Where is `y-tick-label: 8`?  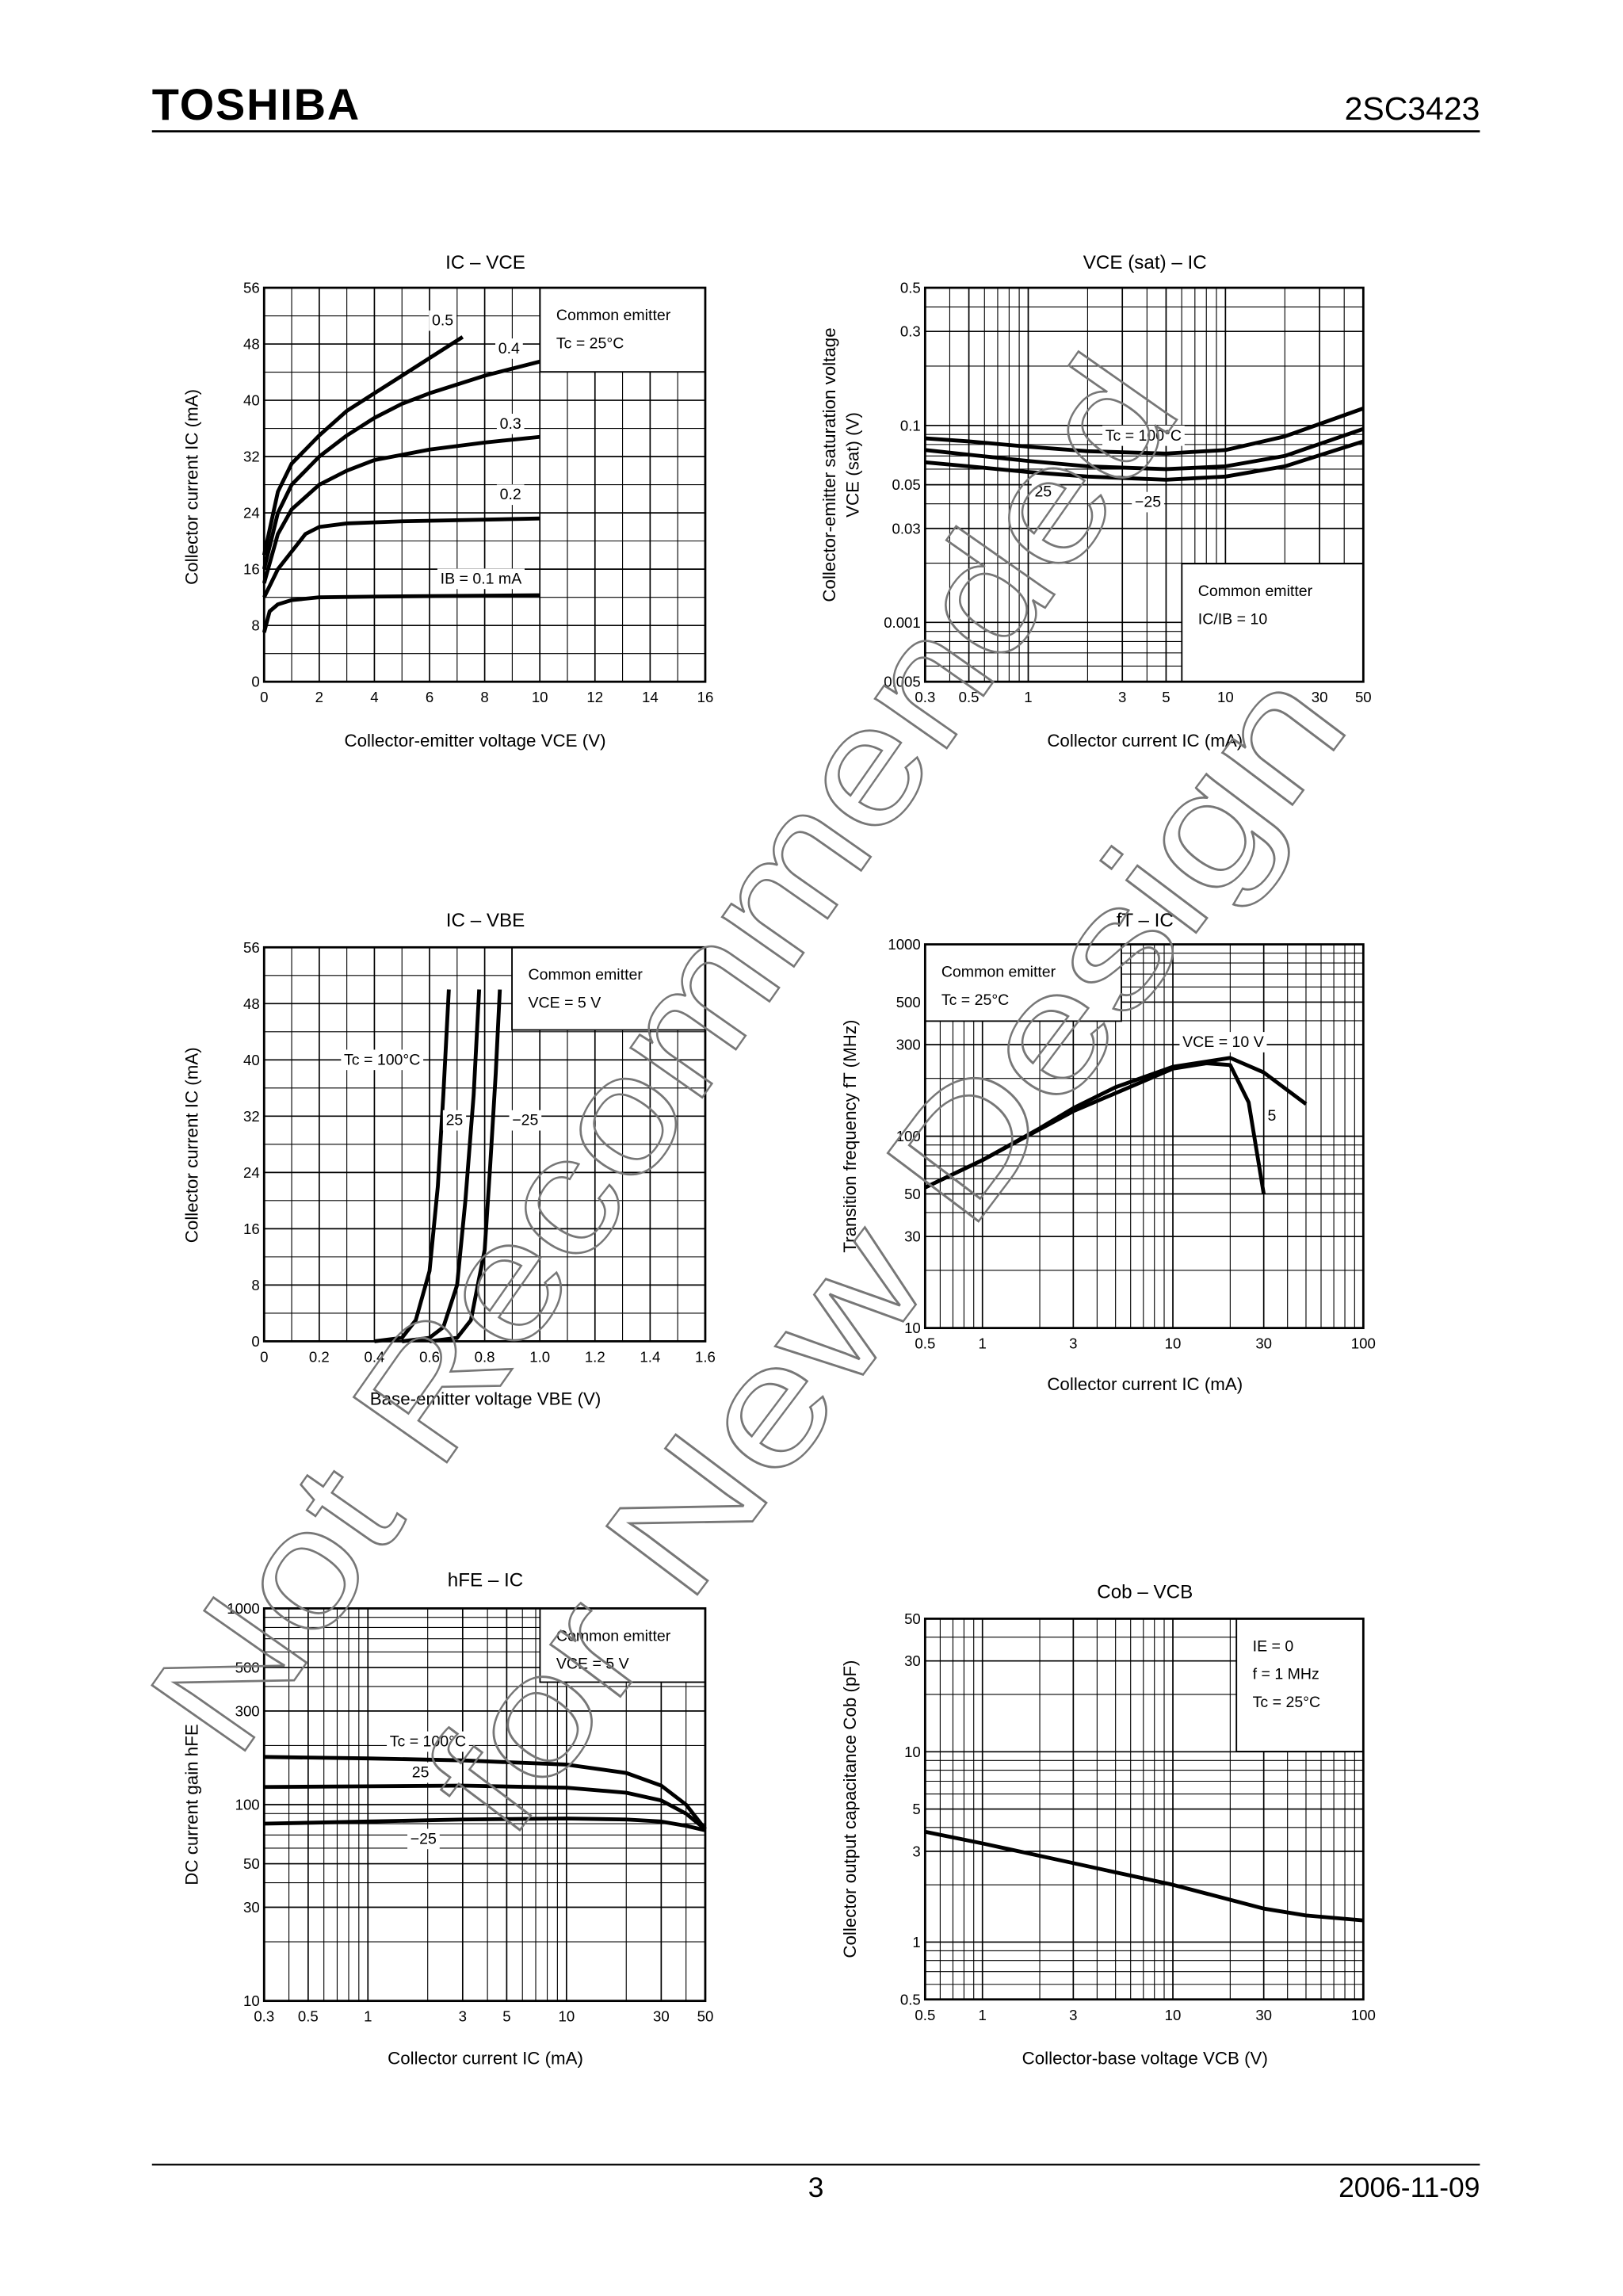 y-tick-label: 8 is located at coordinates (255, 625).